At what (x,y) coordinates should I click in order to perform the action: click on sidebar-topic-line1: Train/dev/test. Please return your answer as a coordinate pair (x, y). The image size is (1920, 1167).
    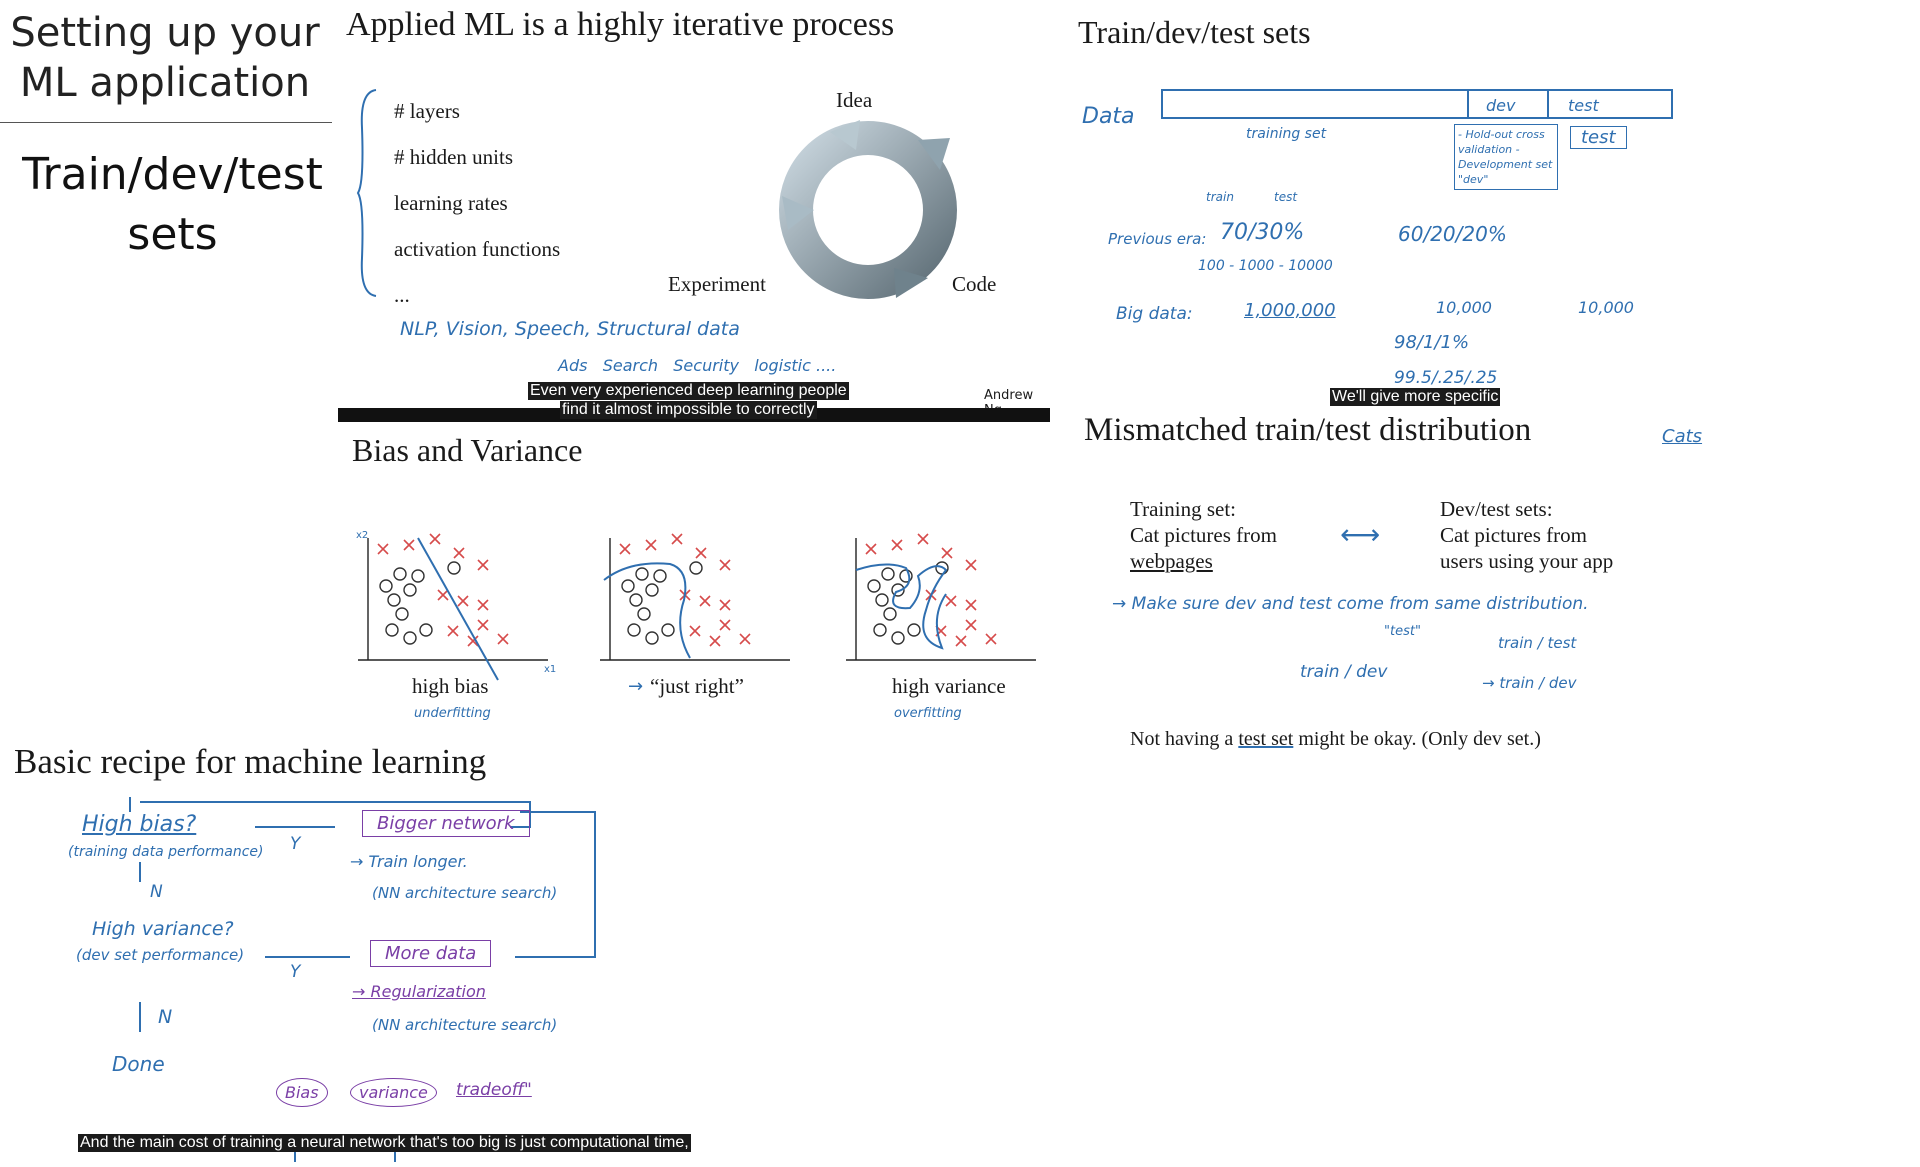
    Looking at the image, I should click on (172, 174).